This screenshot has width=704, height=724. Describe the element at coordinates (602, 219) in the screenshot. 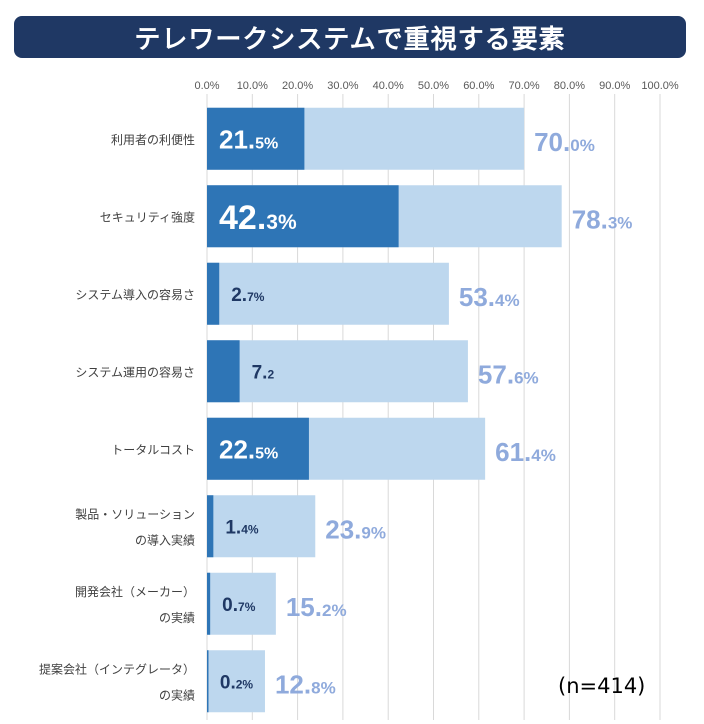

I see `data-label-light: 78.3%` at that location.